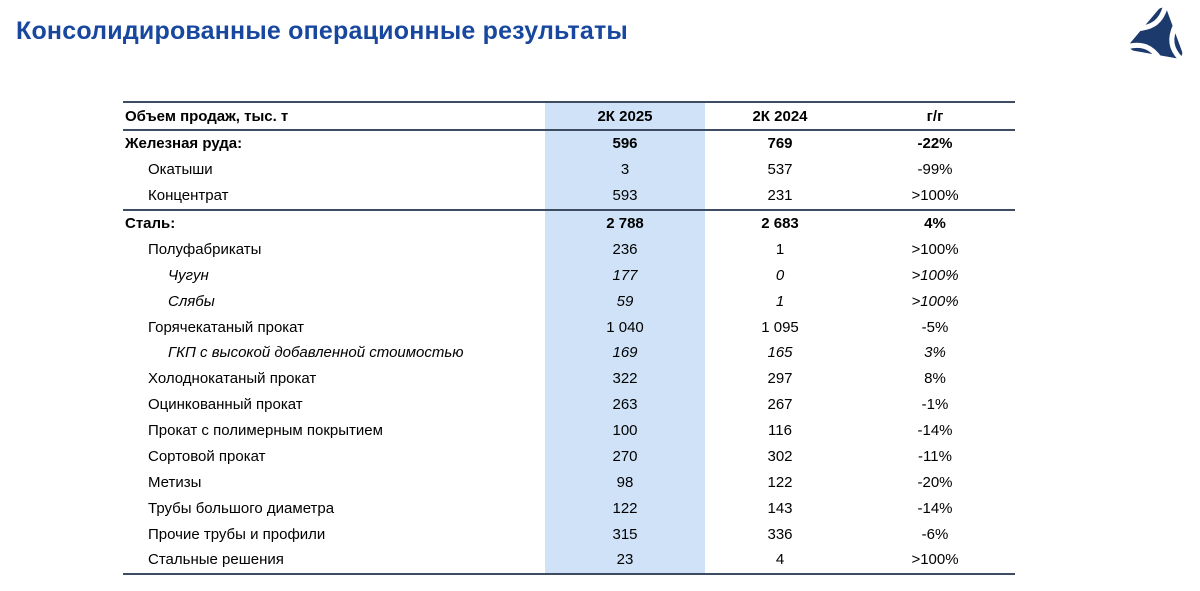 The width and height of the screenshot is (1200, 591). I want to click on column-header-volume: Объем продаж, тыс. т, so click(207, 116).